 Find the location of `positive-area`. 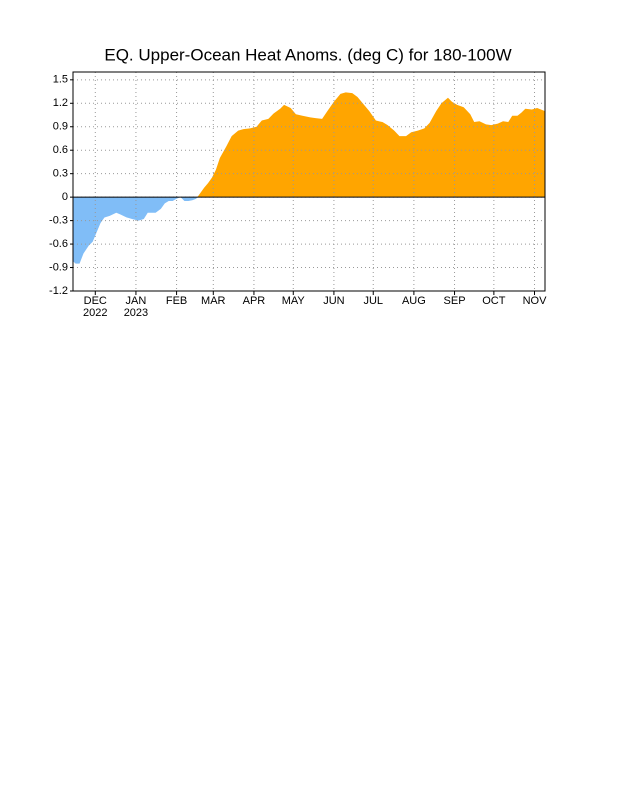

positive-area is located at coordinates (371, 145).